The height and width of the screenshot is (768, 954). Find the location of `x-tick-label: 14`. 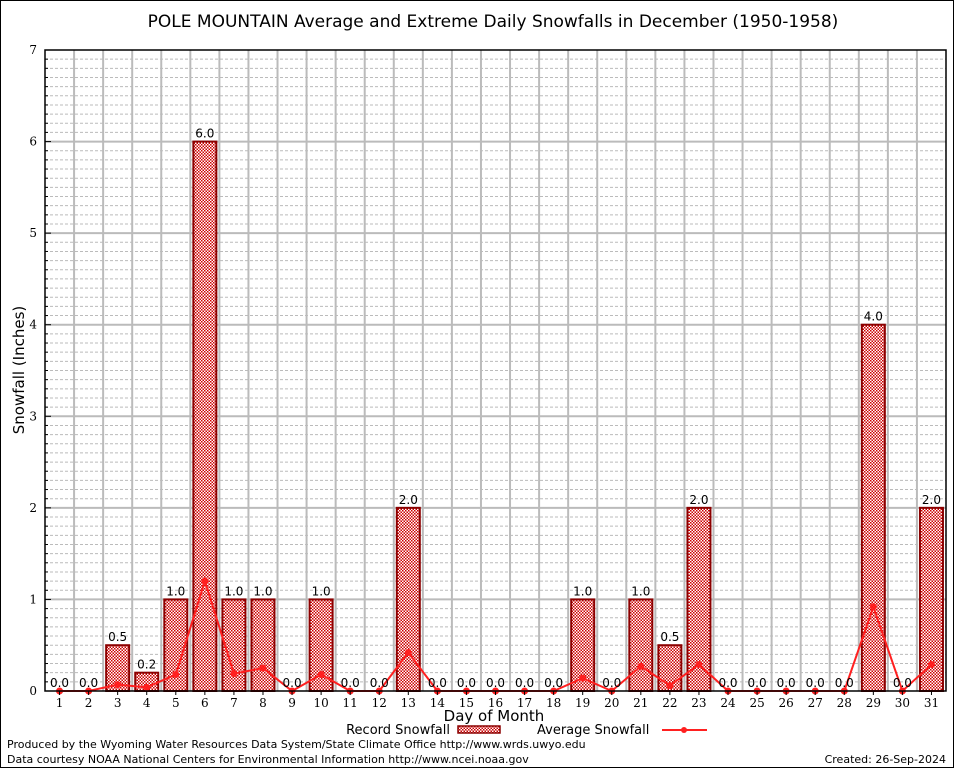

x-tick-label: 14 is located at coordinates (438, 703).